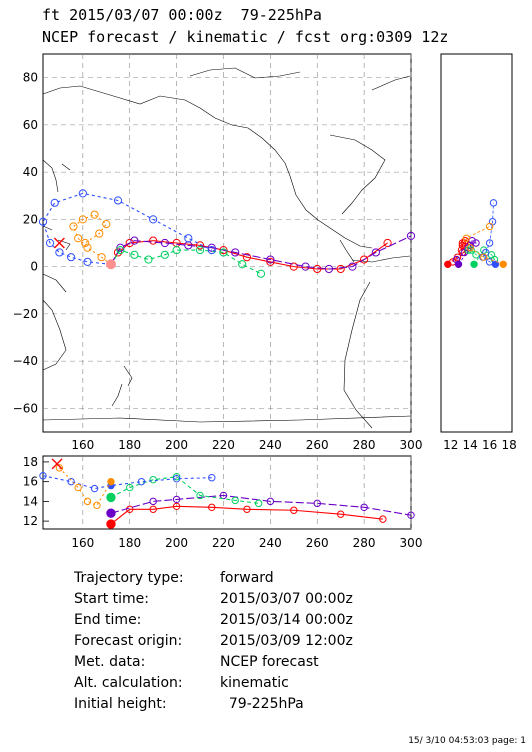  What do you see at coordinates (110, 264) in the screenshot?
I see `source-marker` at bounding box center [110, 264].